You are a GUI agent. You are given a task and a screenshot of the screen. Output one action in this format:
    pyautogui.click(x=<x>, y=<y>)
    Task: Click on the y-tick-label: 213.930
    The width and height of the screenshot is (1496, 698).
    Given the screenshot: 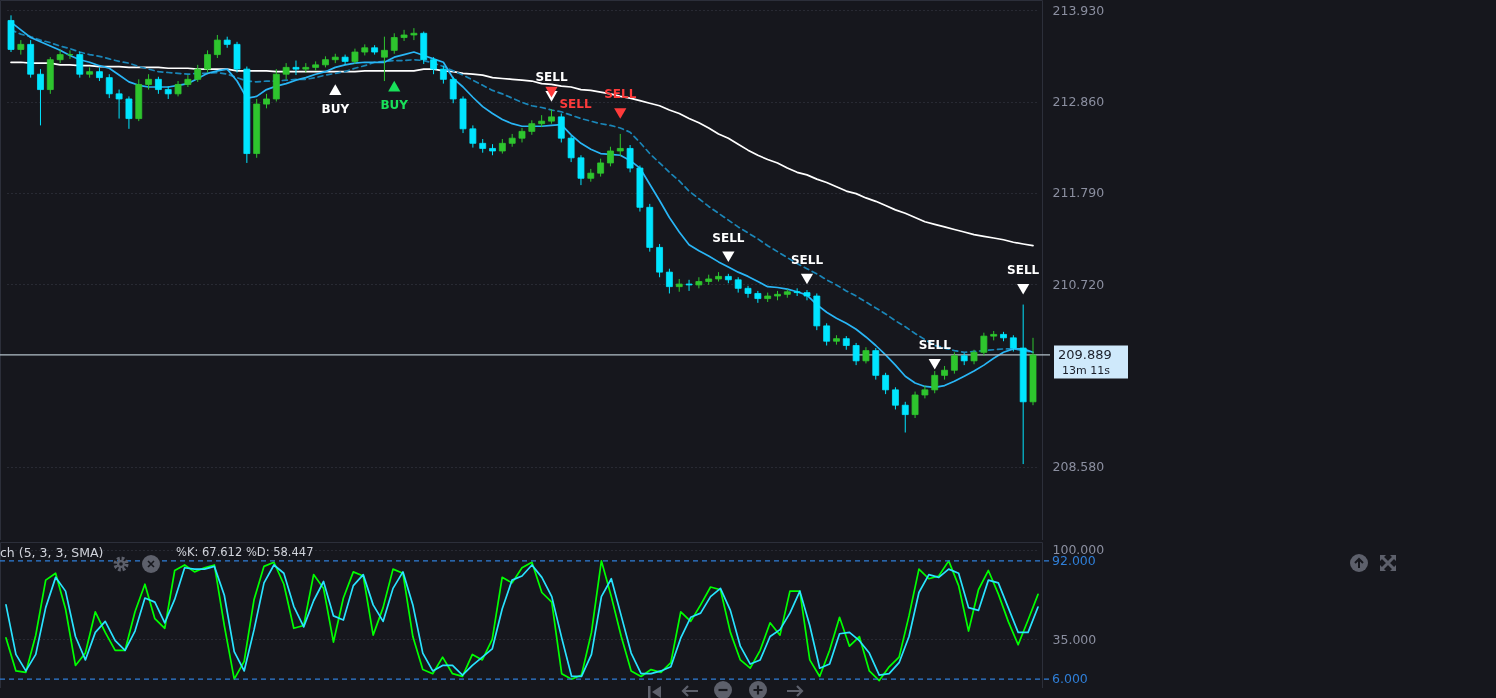 What is the action you would take?
    pyautogui.click(x=1078, y=10)
    